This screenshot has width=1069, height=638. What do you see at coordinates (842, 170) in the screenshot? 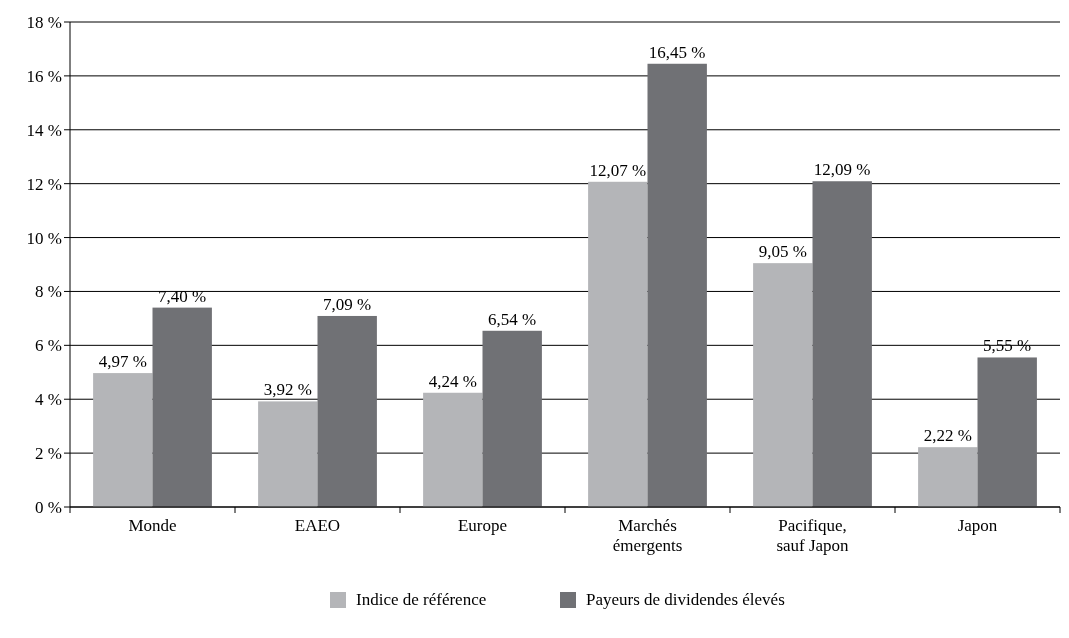
I see `data-label: 12,09 %` at bounding box center [842, 170].